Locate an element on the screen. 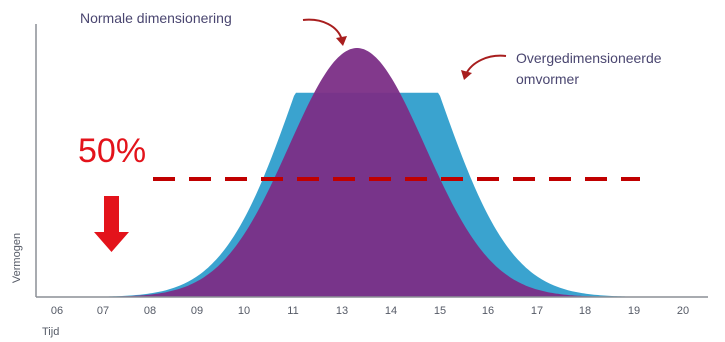 The height and width of the screenshot is (342, 725). annotation-overgedimensioneerde-line1: Overgedimensioneerde is located at coordinates (589, 58).